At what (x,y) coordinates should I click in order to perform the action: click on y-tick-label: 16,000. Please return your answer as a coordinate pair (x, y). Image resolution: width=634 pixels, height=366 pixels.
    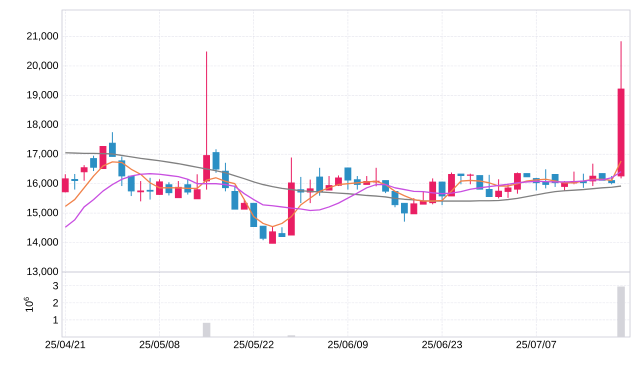
    Looking at the image, I should click on (42, 183).